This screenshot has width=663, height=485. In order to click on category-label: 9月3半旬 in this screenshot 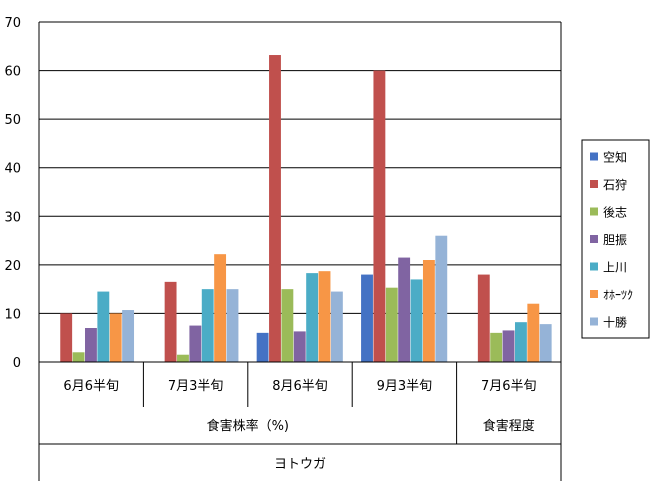, I will do `click(405, 386)`.